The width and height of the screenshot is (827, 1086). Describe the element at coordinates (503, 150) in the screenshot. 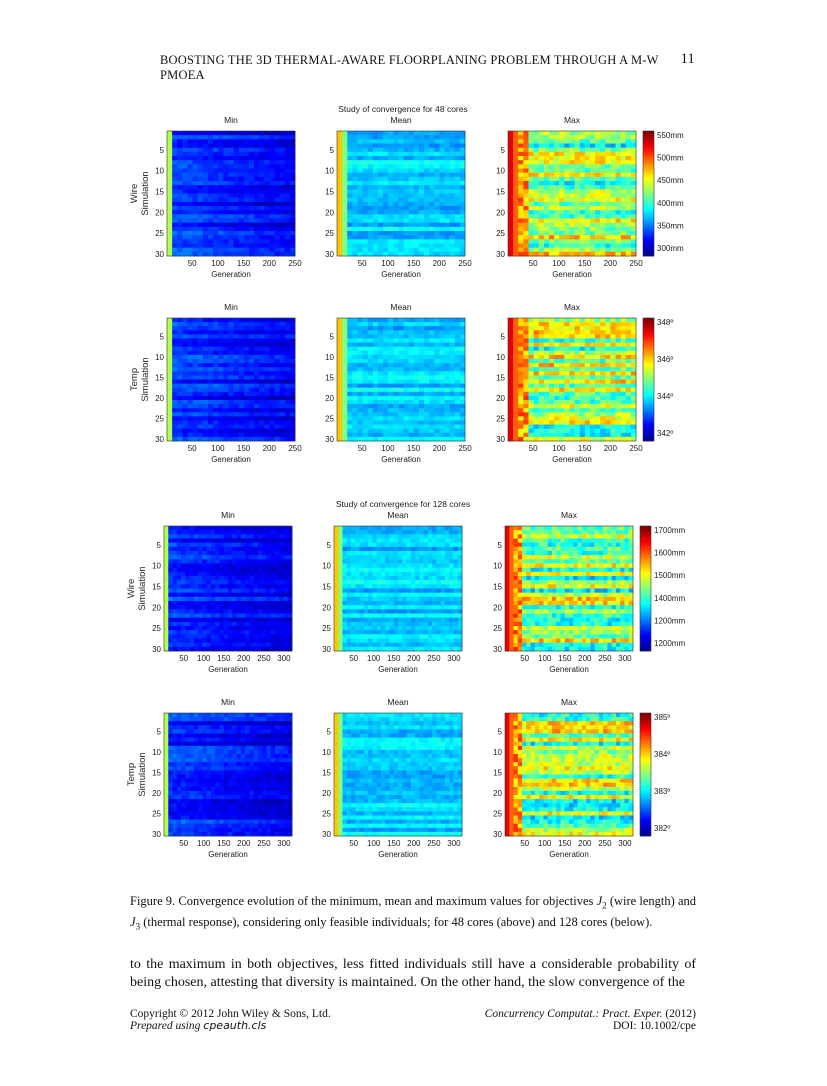

I see `y-tick-label: 5` at that location.